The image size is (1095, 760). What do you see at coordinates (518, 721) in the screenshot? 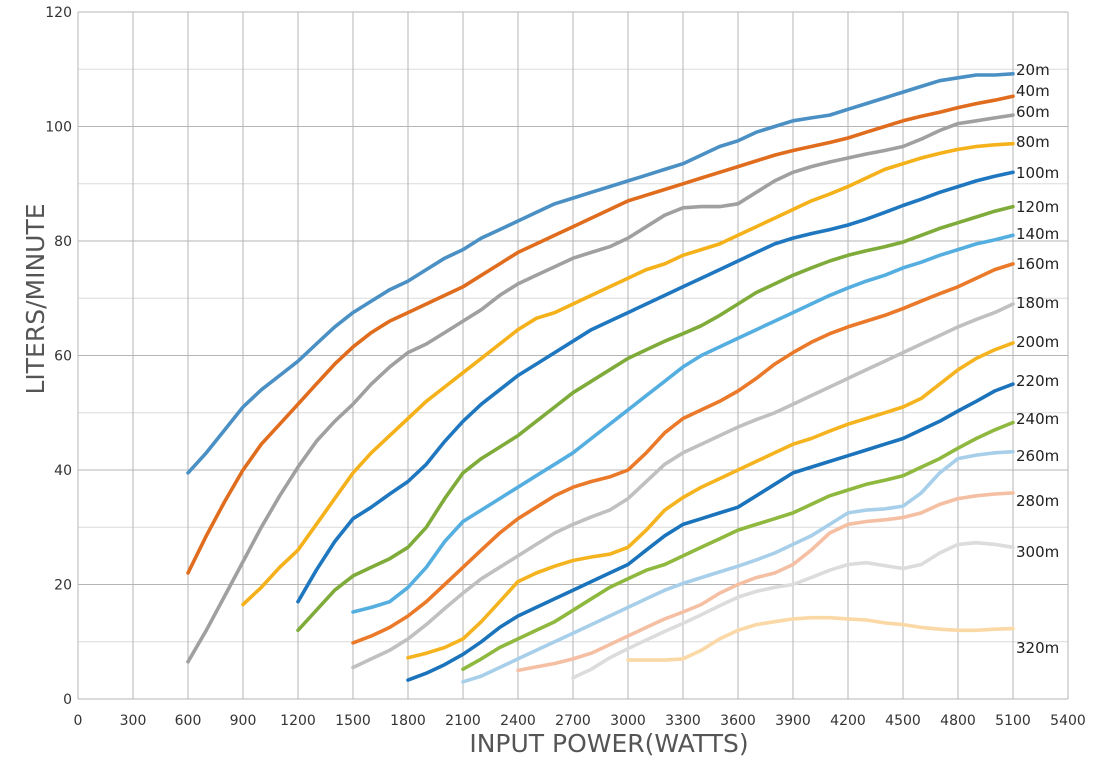
I see `x-tick-label: 2400` at bounding box center [518, 721].